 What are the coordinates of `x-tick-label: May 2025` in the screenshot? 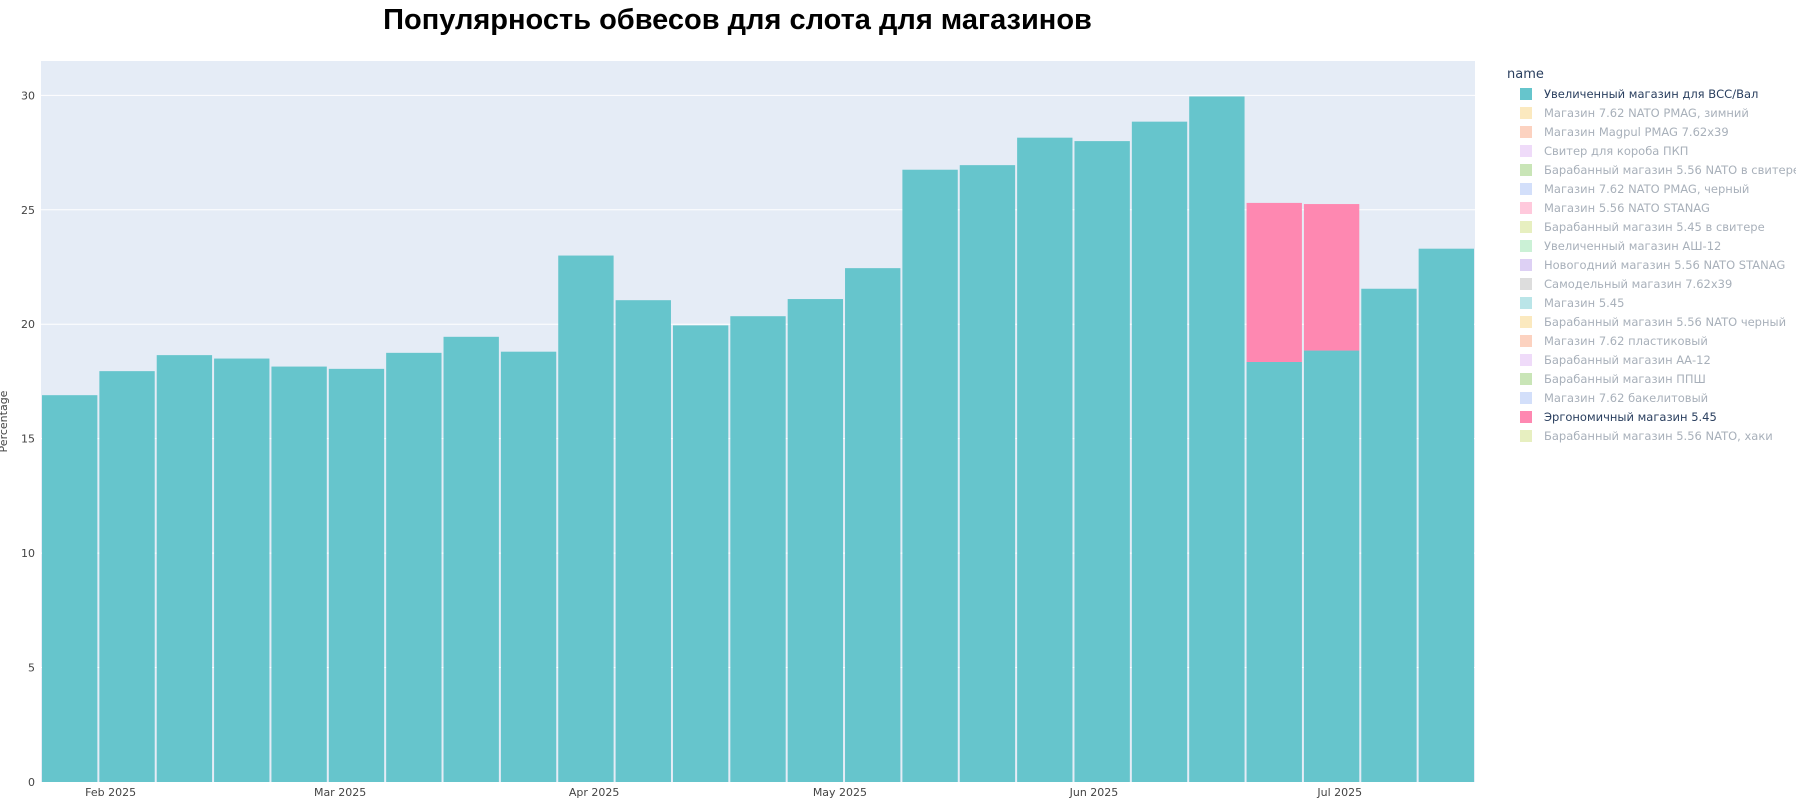 It's located at (840, 792).